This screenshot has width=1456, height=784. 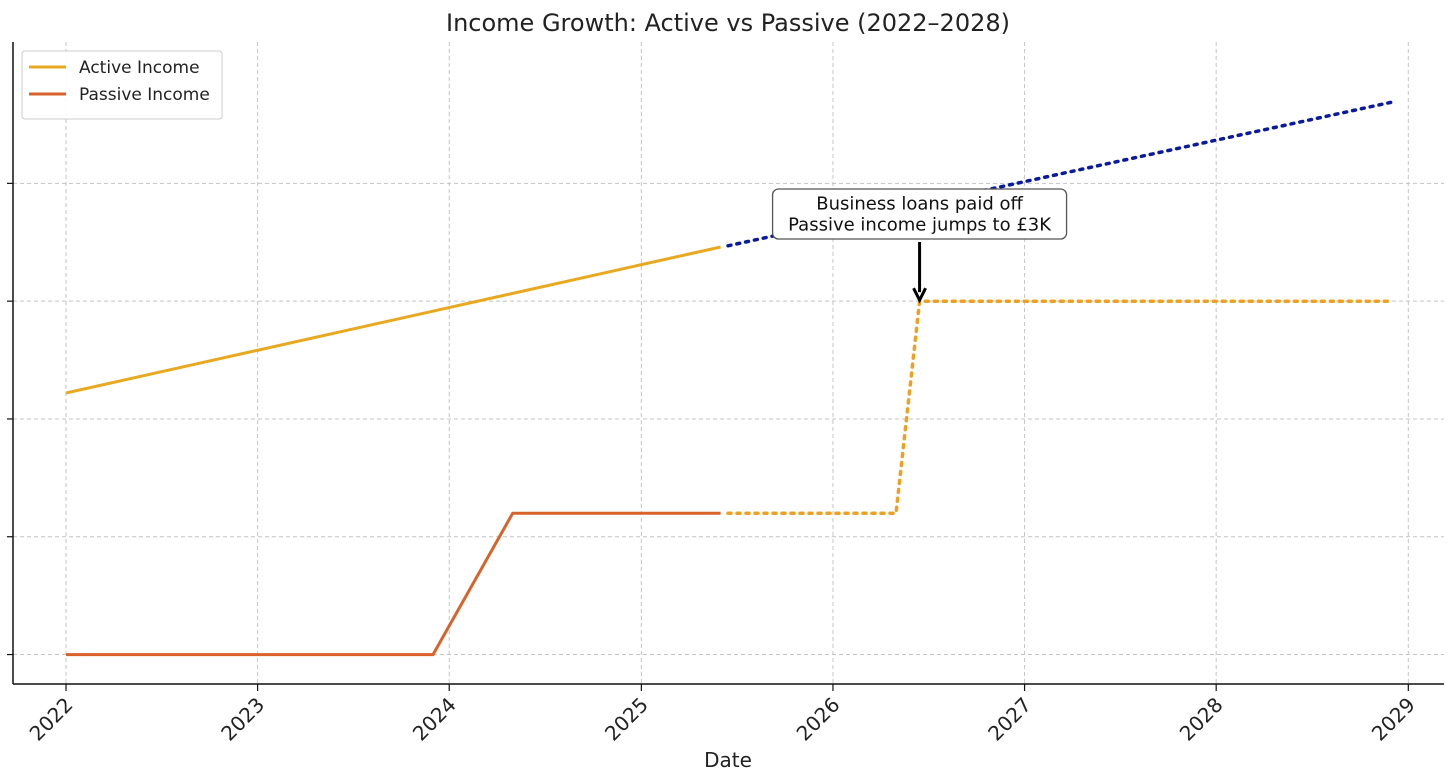 What do you see at coordinates (920, 224) in the screenshot?
I see `annotation-text: Passive income jumps to £3K` at bounding box center [920, 224].